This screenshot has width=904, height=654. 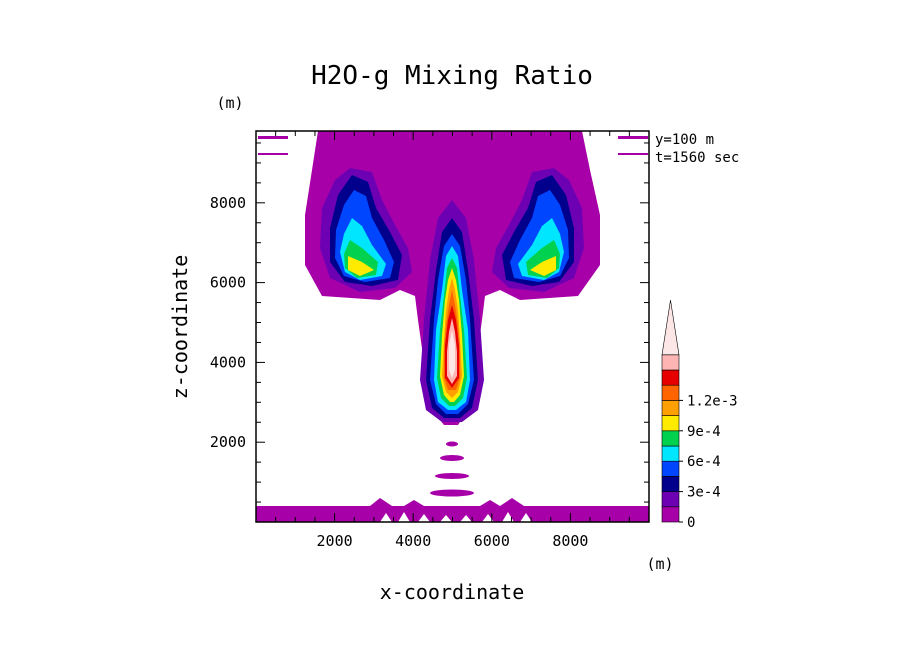 What do you see at coordinates (413, 541) in the screenshot?
I see `x-tick-label: 4000` at bounding box center [413, 541].